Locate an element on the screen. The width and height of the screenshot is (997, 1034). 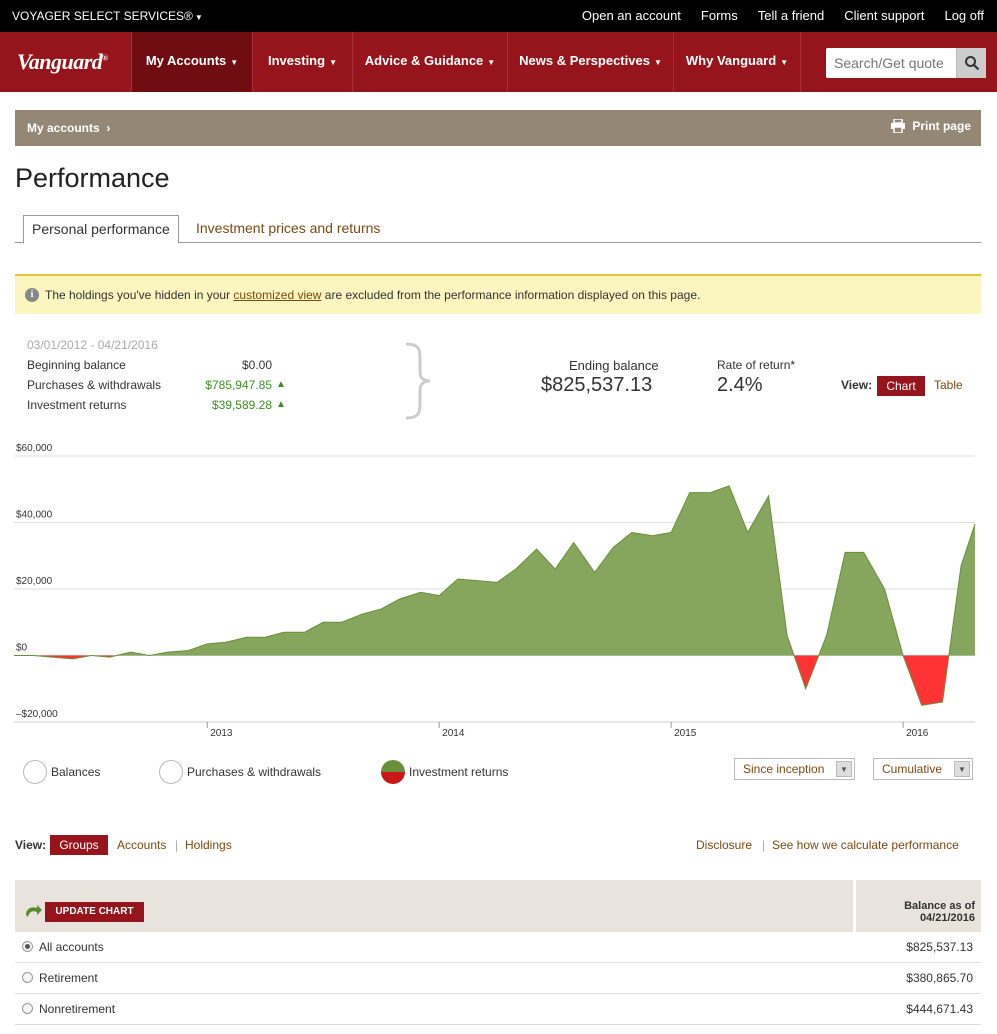
nav-investing: Investing ▼ is located at coordinates (302, 62).